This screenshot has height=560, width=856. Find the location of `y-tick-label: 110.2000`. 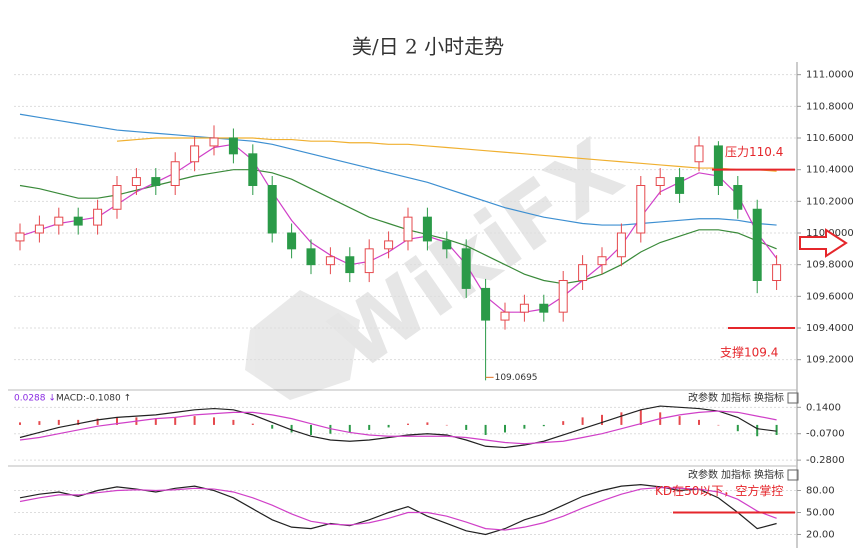

y-tick-label: 110.2000 is located at coordinates (830, 201).